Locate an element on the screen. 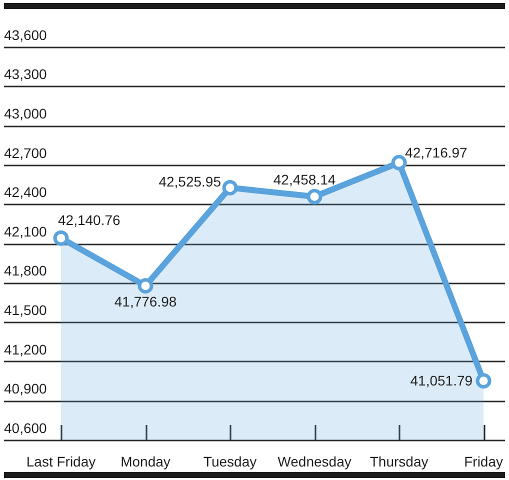 Image resolution: width=509 pixels, height=480 pixels. y-tick-label: 42,400 is located at coordinates (26, 192).